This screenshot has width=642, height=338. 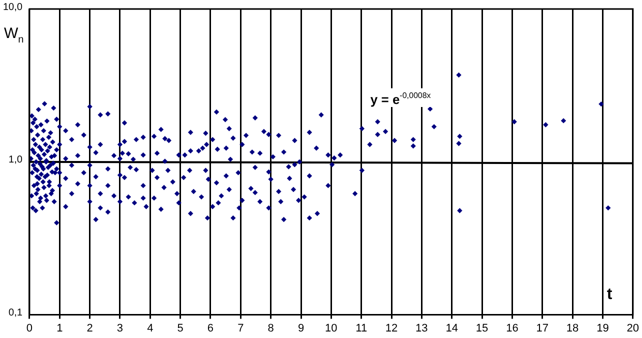 What do you see at coordinates (150, 328) in the screenshot?
I see `x-tick-label: 4` at bounding box center [150, 328].